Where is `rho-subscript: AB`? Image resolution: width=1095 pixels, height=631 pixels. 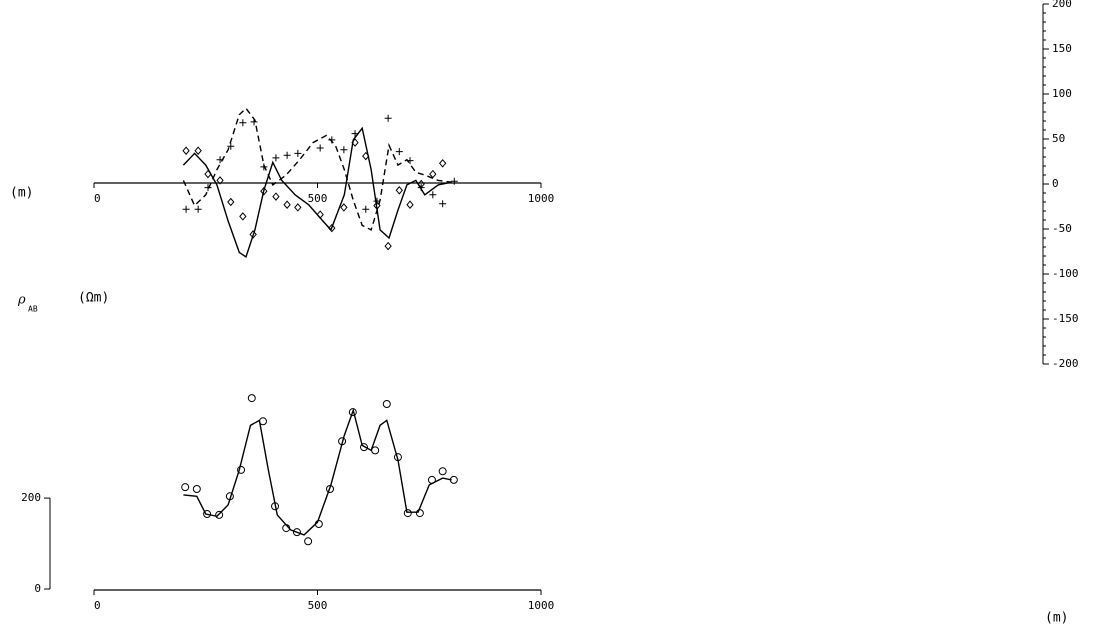
rho-subscript: AB is located at coordinates (33, 309).